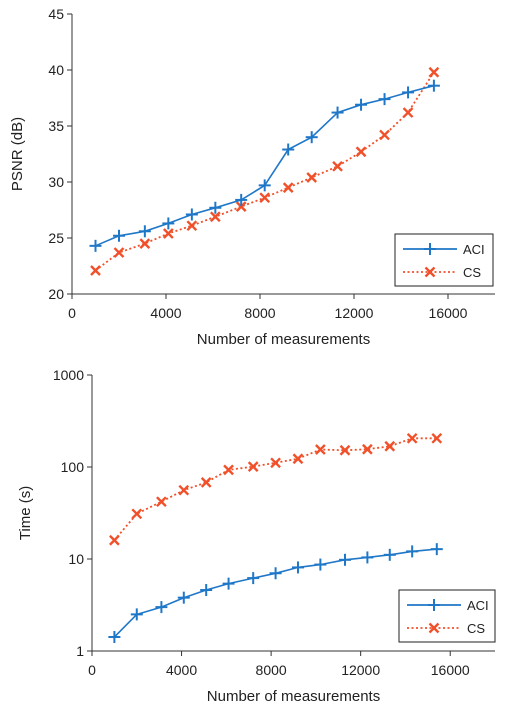 The height and width of the screenshot is (710, 516). I want to click on chart-1-legend-entry-aci: ACI, so click(444, 249).